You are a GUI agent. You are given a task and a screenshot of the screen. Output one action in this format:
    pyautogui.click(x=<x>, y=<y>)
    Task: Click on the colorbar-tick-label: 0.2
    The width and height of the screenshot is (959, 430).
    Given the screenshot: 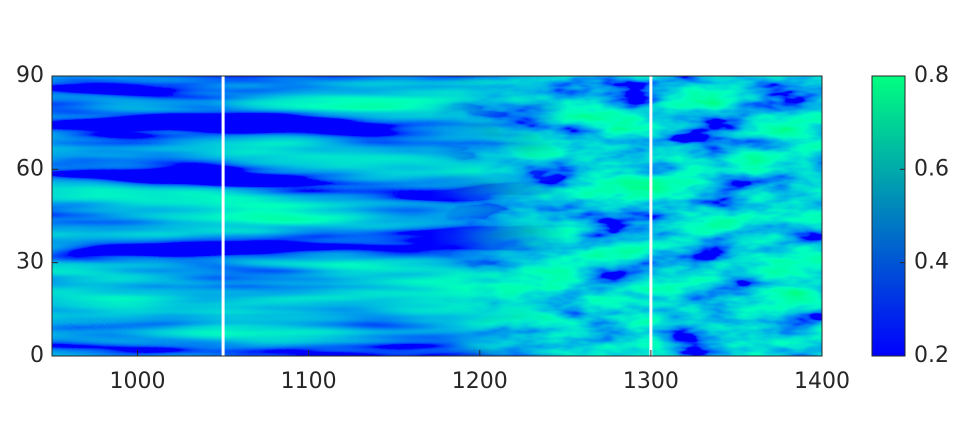 What is the action you would take?
    pyautogui.click(x=931, y=355)
    